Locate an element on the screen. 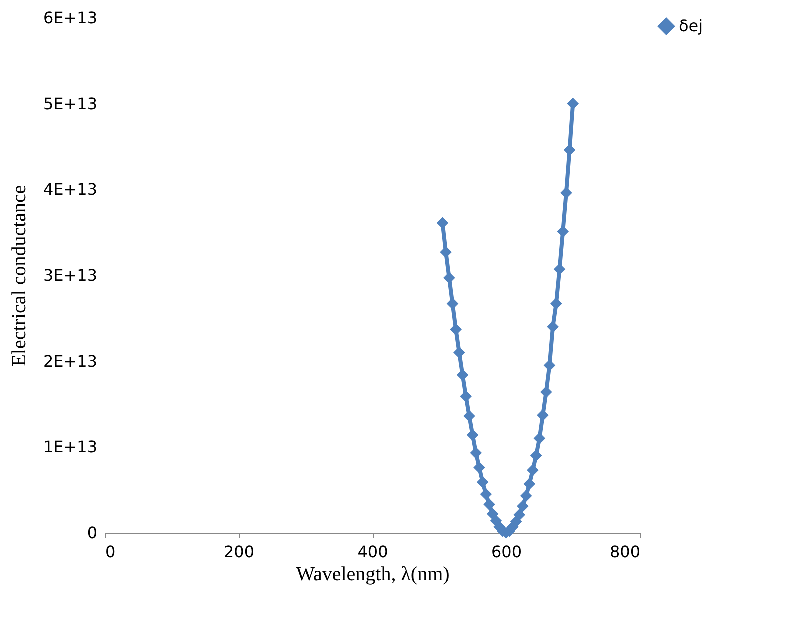 This screenshot has height=622, width=789. x-tick-label: 600 is located at coordinates (506, 552).